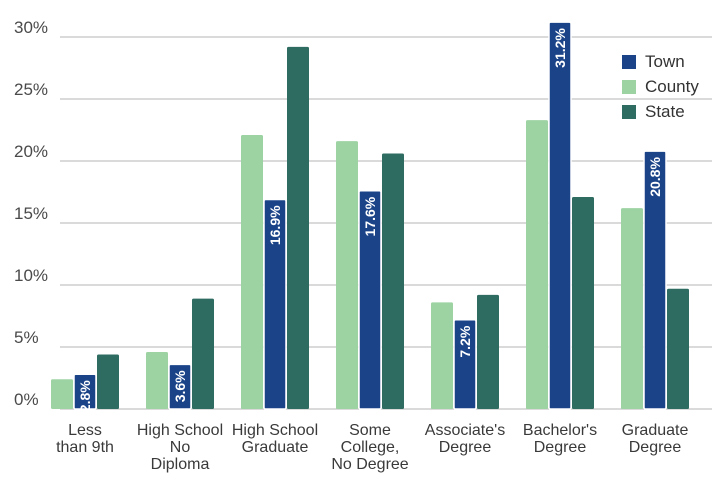  What do you see at coordinates (655, 177) in the screenshot?
I see `data-label: 20.8%` at bounding box center [655, 177].